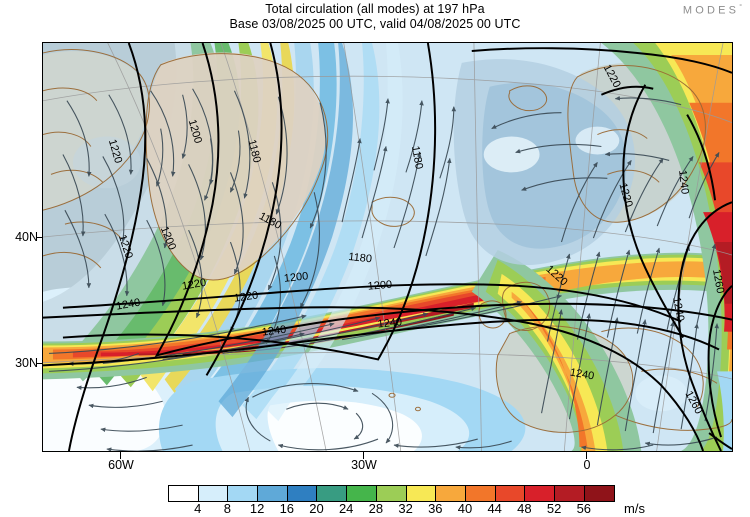 The width and height of the screenshot is (750, 517). I want to click on colorbar-tick-48: 48, so click(524, 508).